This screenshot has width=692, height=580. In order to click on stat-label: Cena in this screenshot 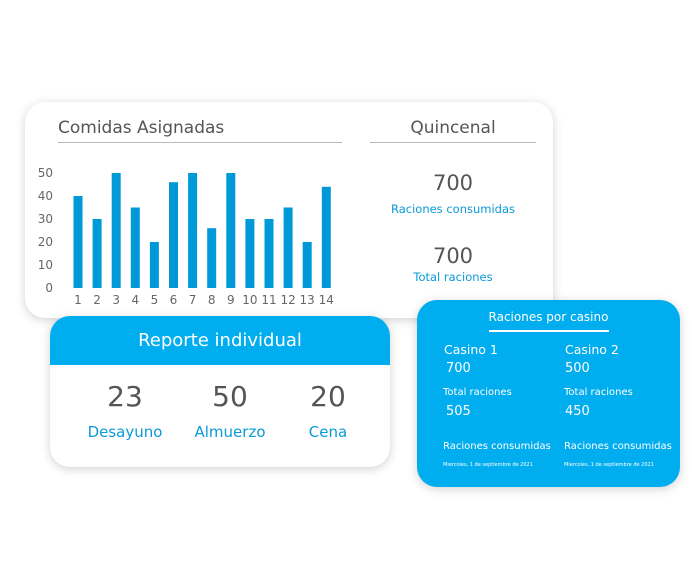, I will do `click(328, 432)`.